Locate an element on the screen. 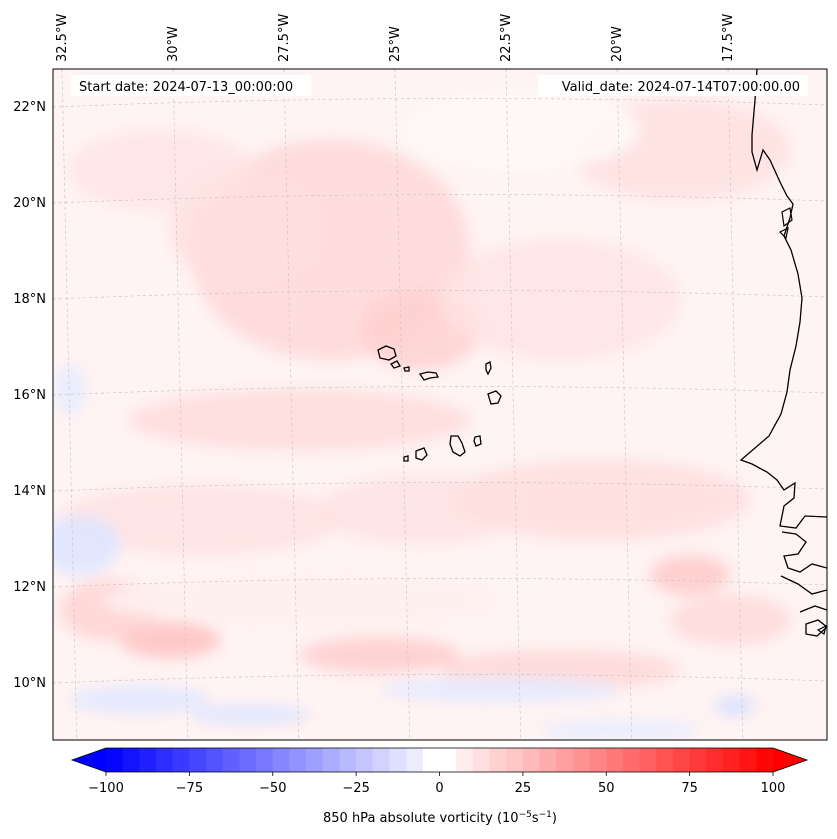 This screenshot has height=839, width=837. island-fogo is located at coordinates (421, 454).